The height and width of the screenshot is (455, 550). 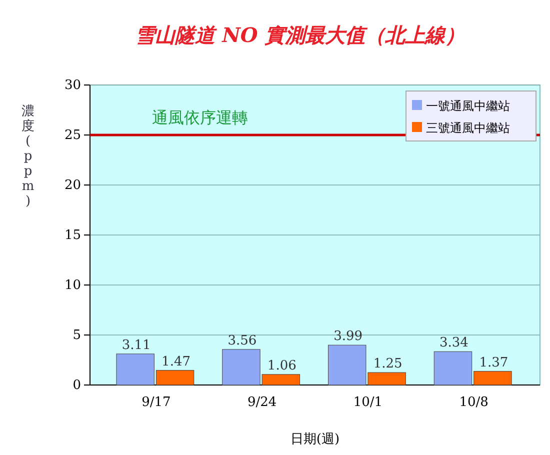 What do you see at coordinates (28, 156) in the screenshot?
I see `y-axis-title: 濃度(ppm)` at bounding box center [28, 156].